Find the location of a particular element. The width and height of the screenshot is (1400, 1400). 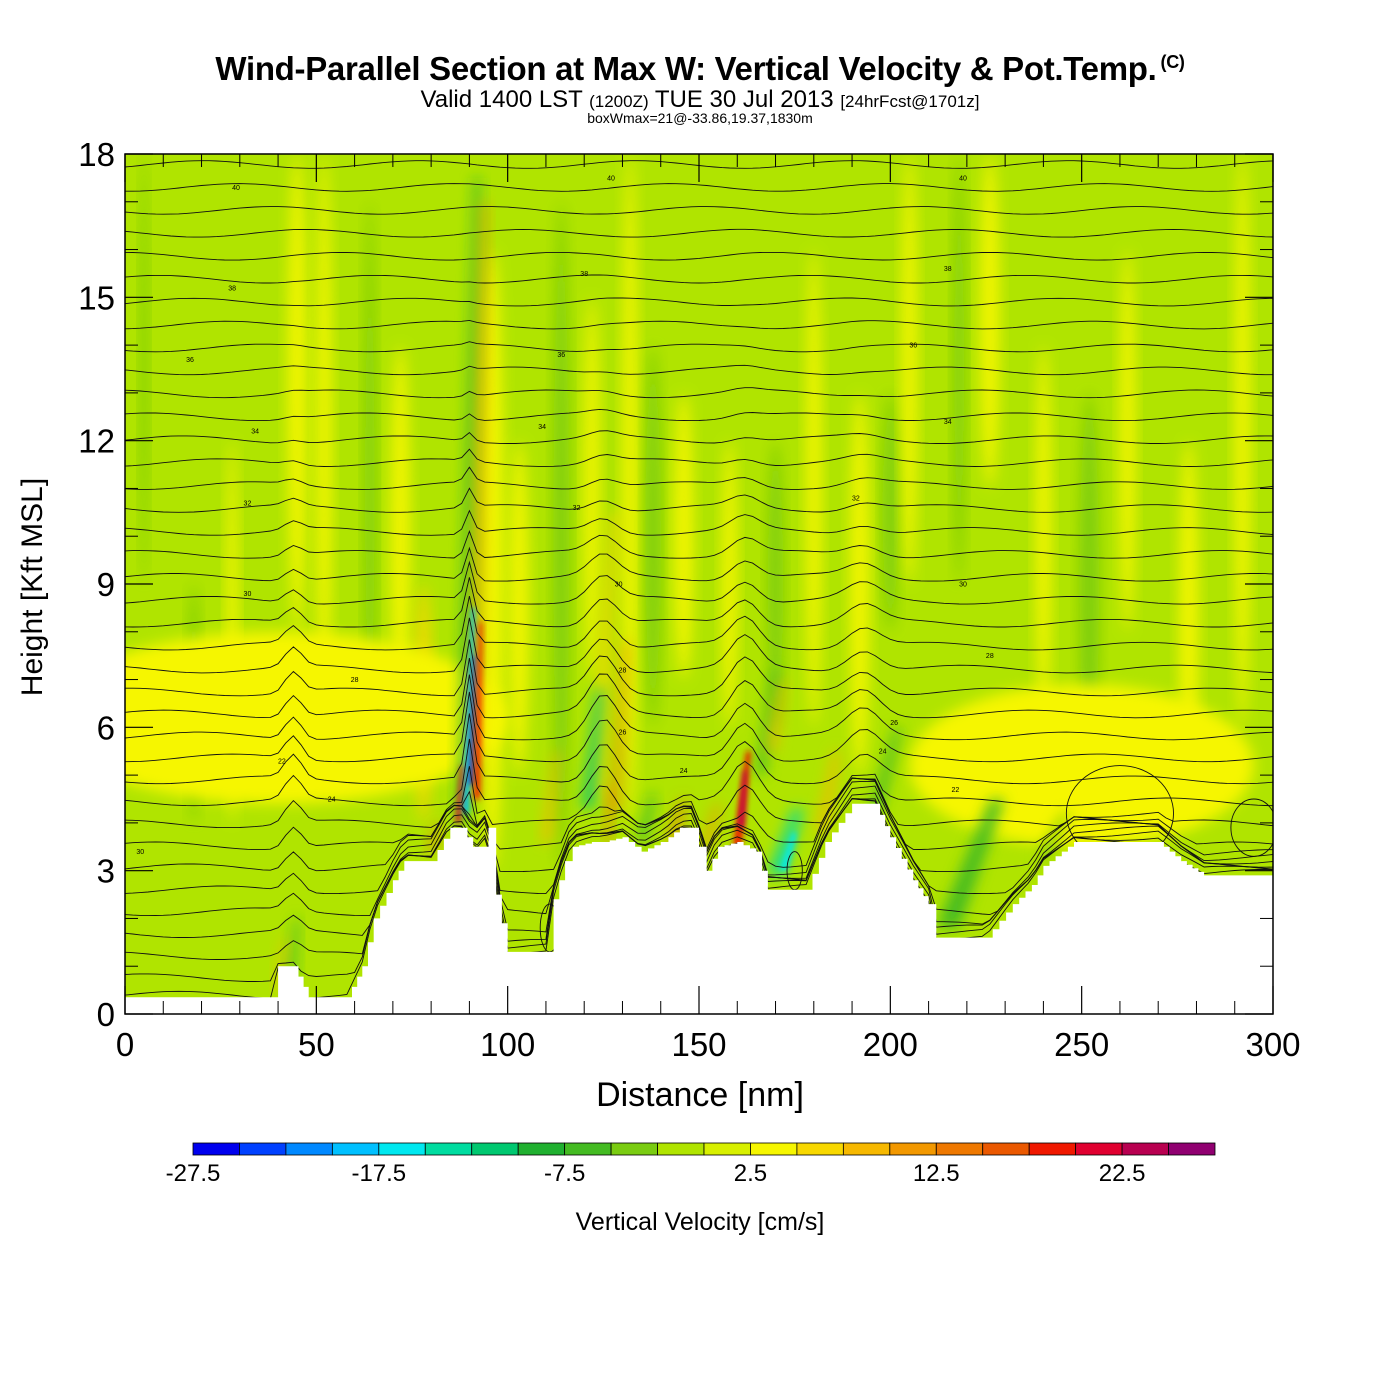

x-axis-title: Distance [nm] is located at coordinates (700, 1095).